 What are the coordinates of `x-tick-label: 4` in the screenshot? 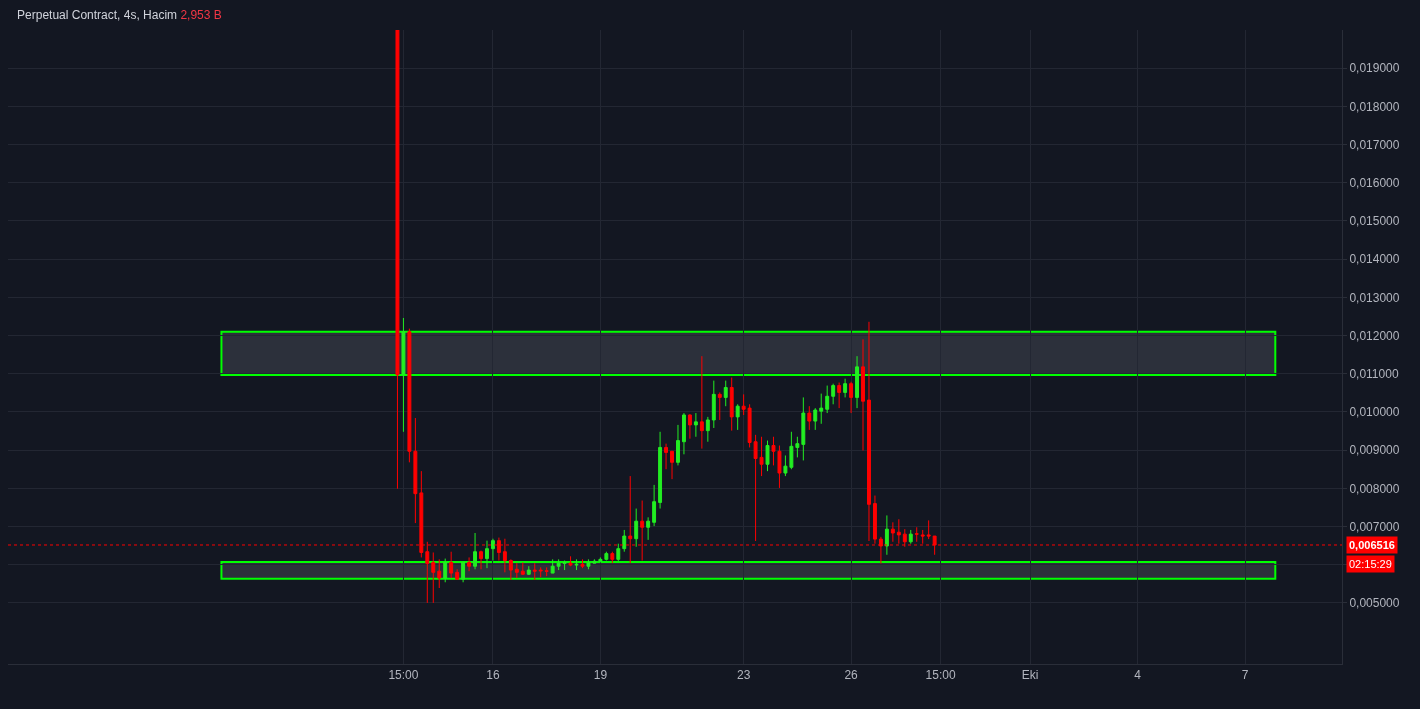 It's located at (1138, 675).